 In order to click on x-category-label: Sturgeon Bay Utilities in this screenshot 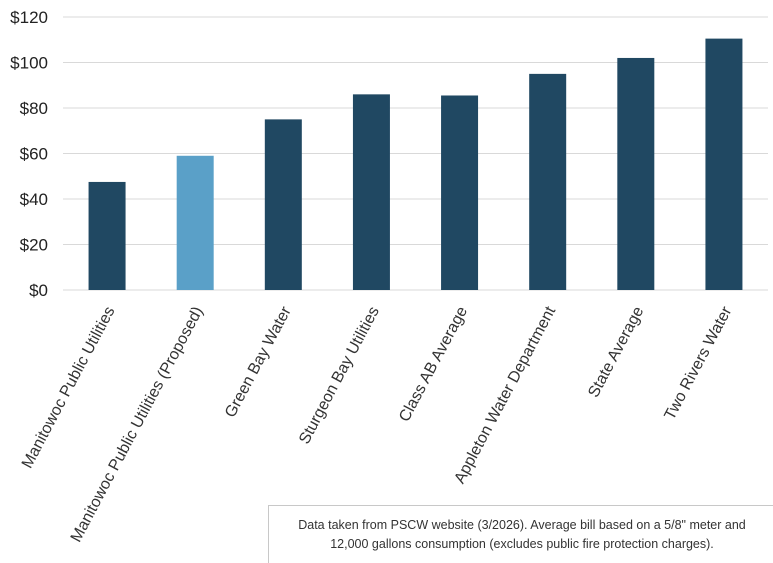, I will do `click(339, 375)`.